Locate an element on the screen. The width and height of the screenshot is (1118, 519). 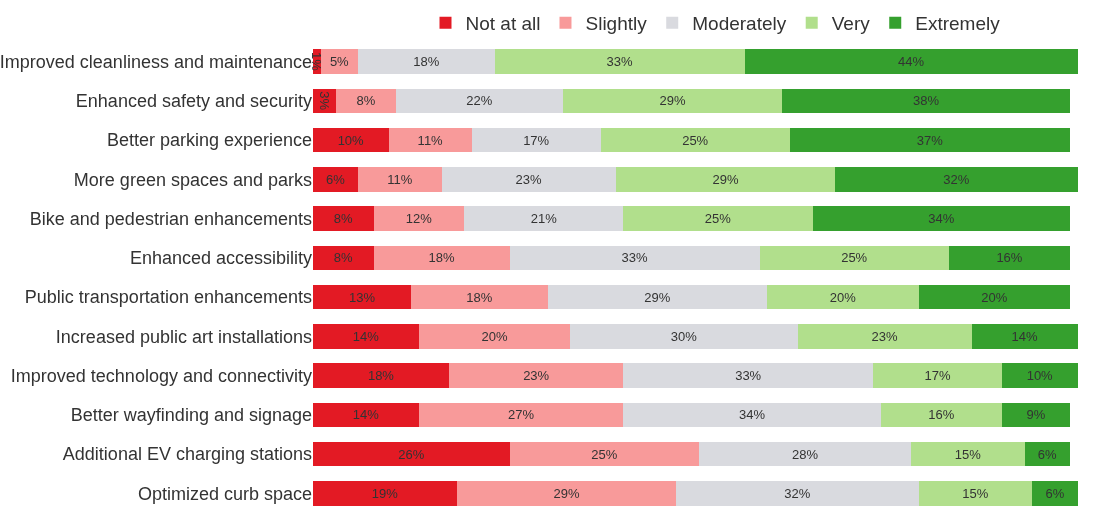
y-tick-label: Better wayfinding and signage is located at coordinates (191, 415).